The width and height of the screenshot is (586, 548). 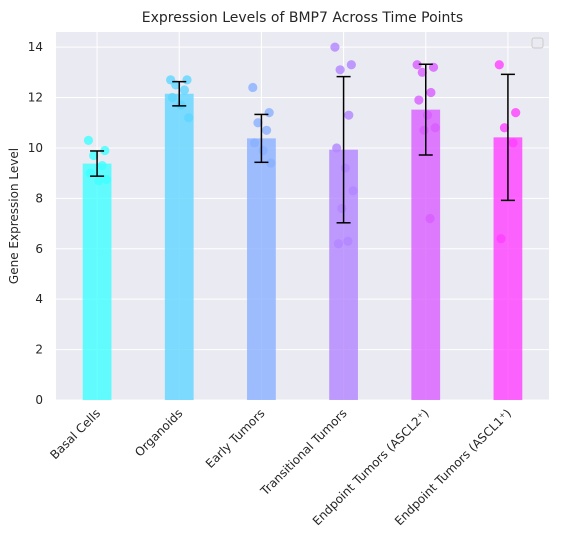 What do you see at coordinates (235, 438) in the screenshot?
I see `x-tick-label: Early Tumors` at bounding box center [235, 438].